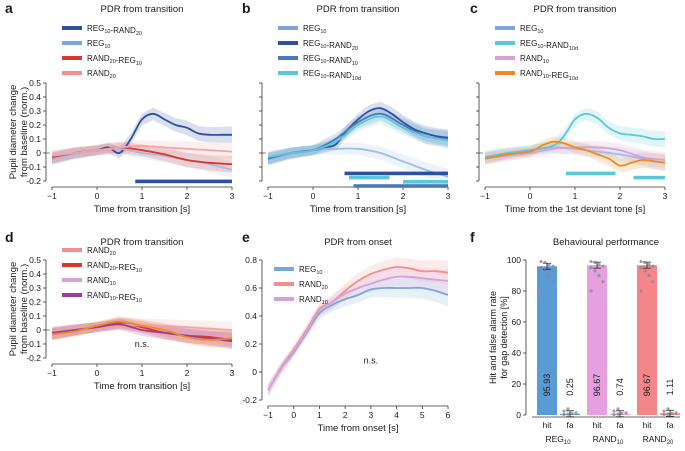 The height and width of the screenshot is (451, 685). I want to click on bar-category-label: hit, so click(598, 425).